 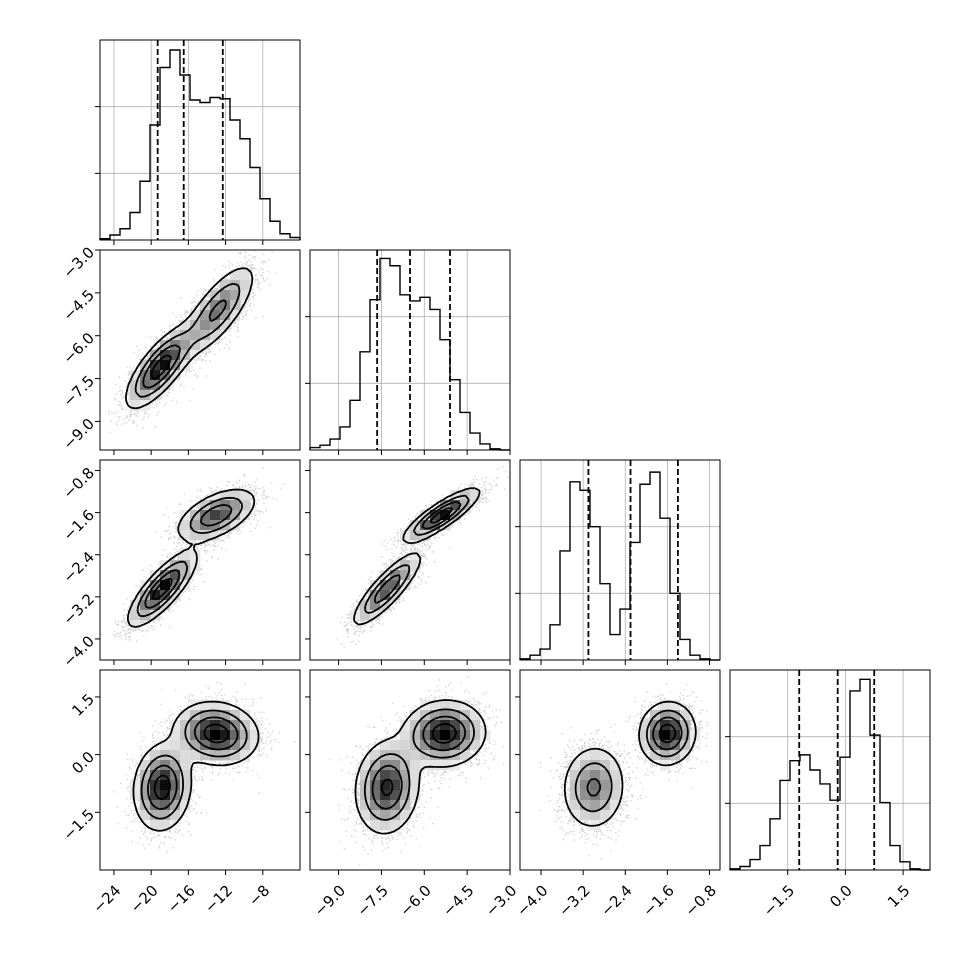 I want to click on x-tick-label: −1.5, so click(x=779, y=900).